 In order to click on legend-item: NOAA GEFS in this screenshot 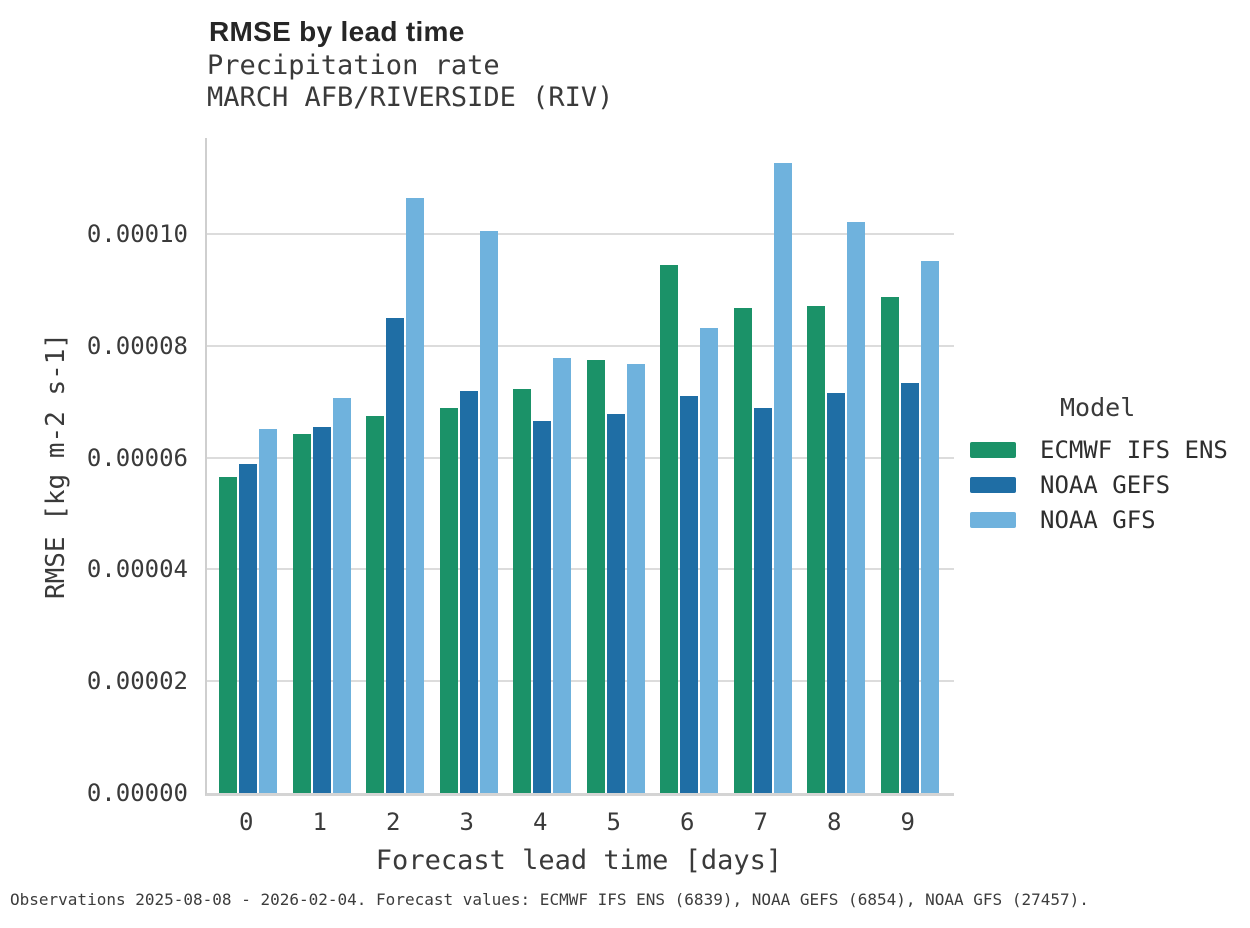, I will do `click(1099, 485)`.